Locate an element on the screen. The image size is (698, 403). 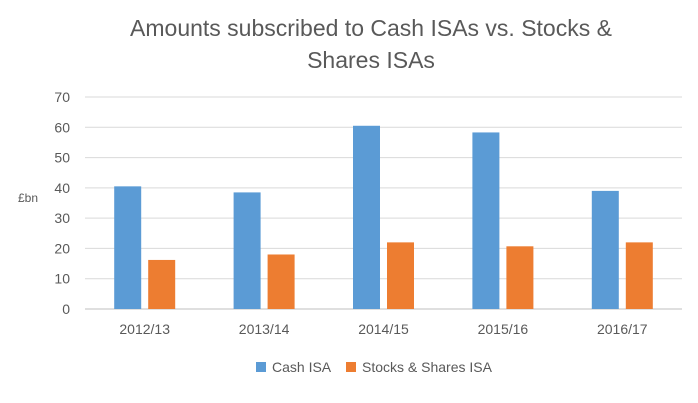
legend: Cash ISA Stocks & Shares ISA is located at coordinates (374, 367).